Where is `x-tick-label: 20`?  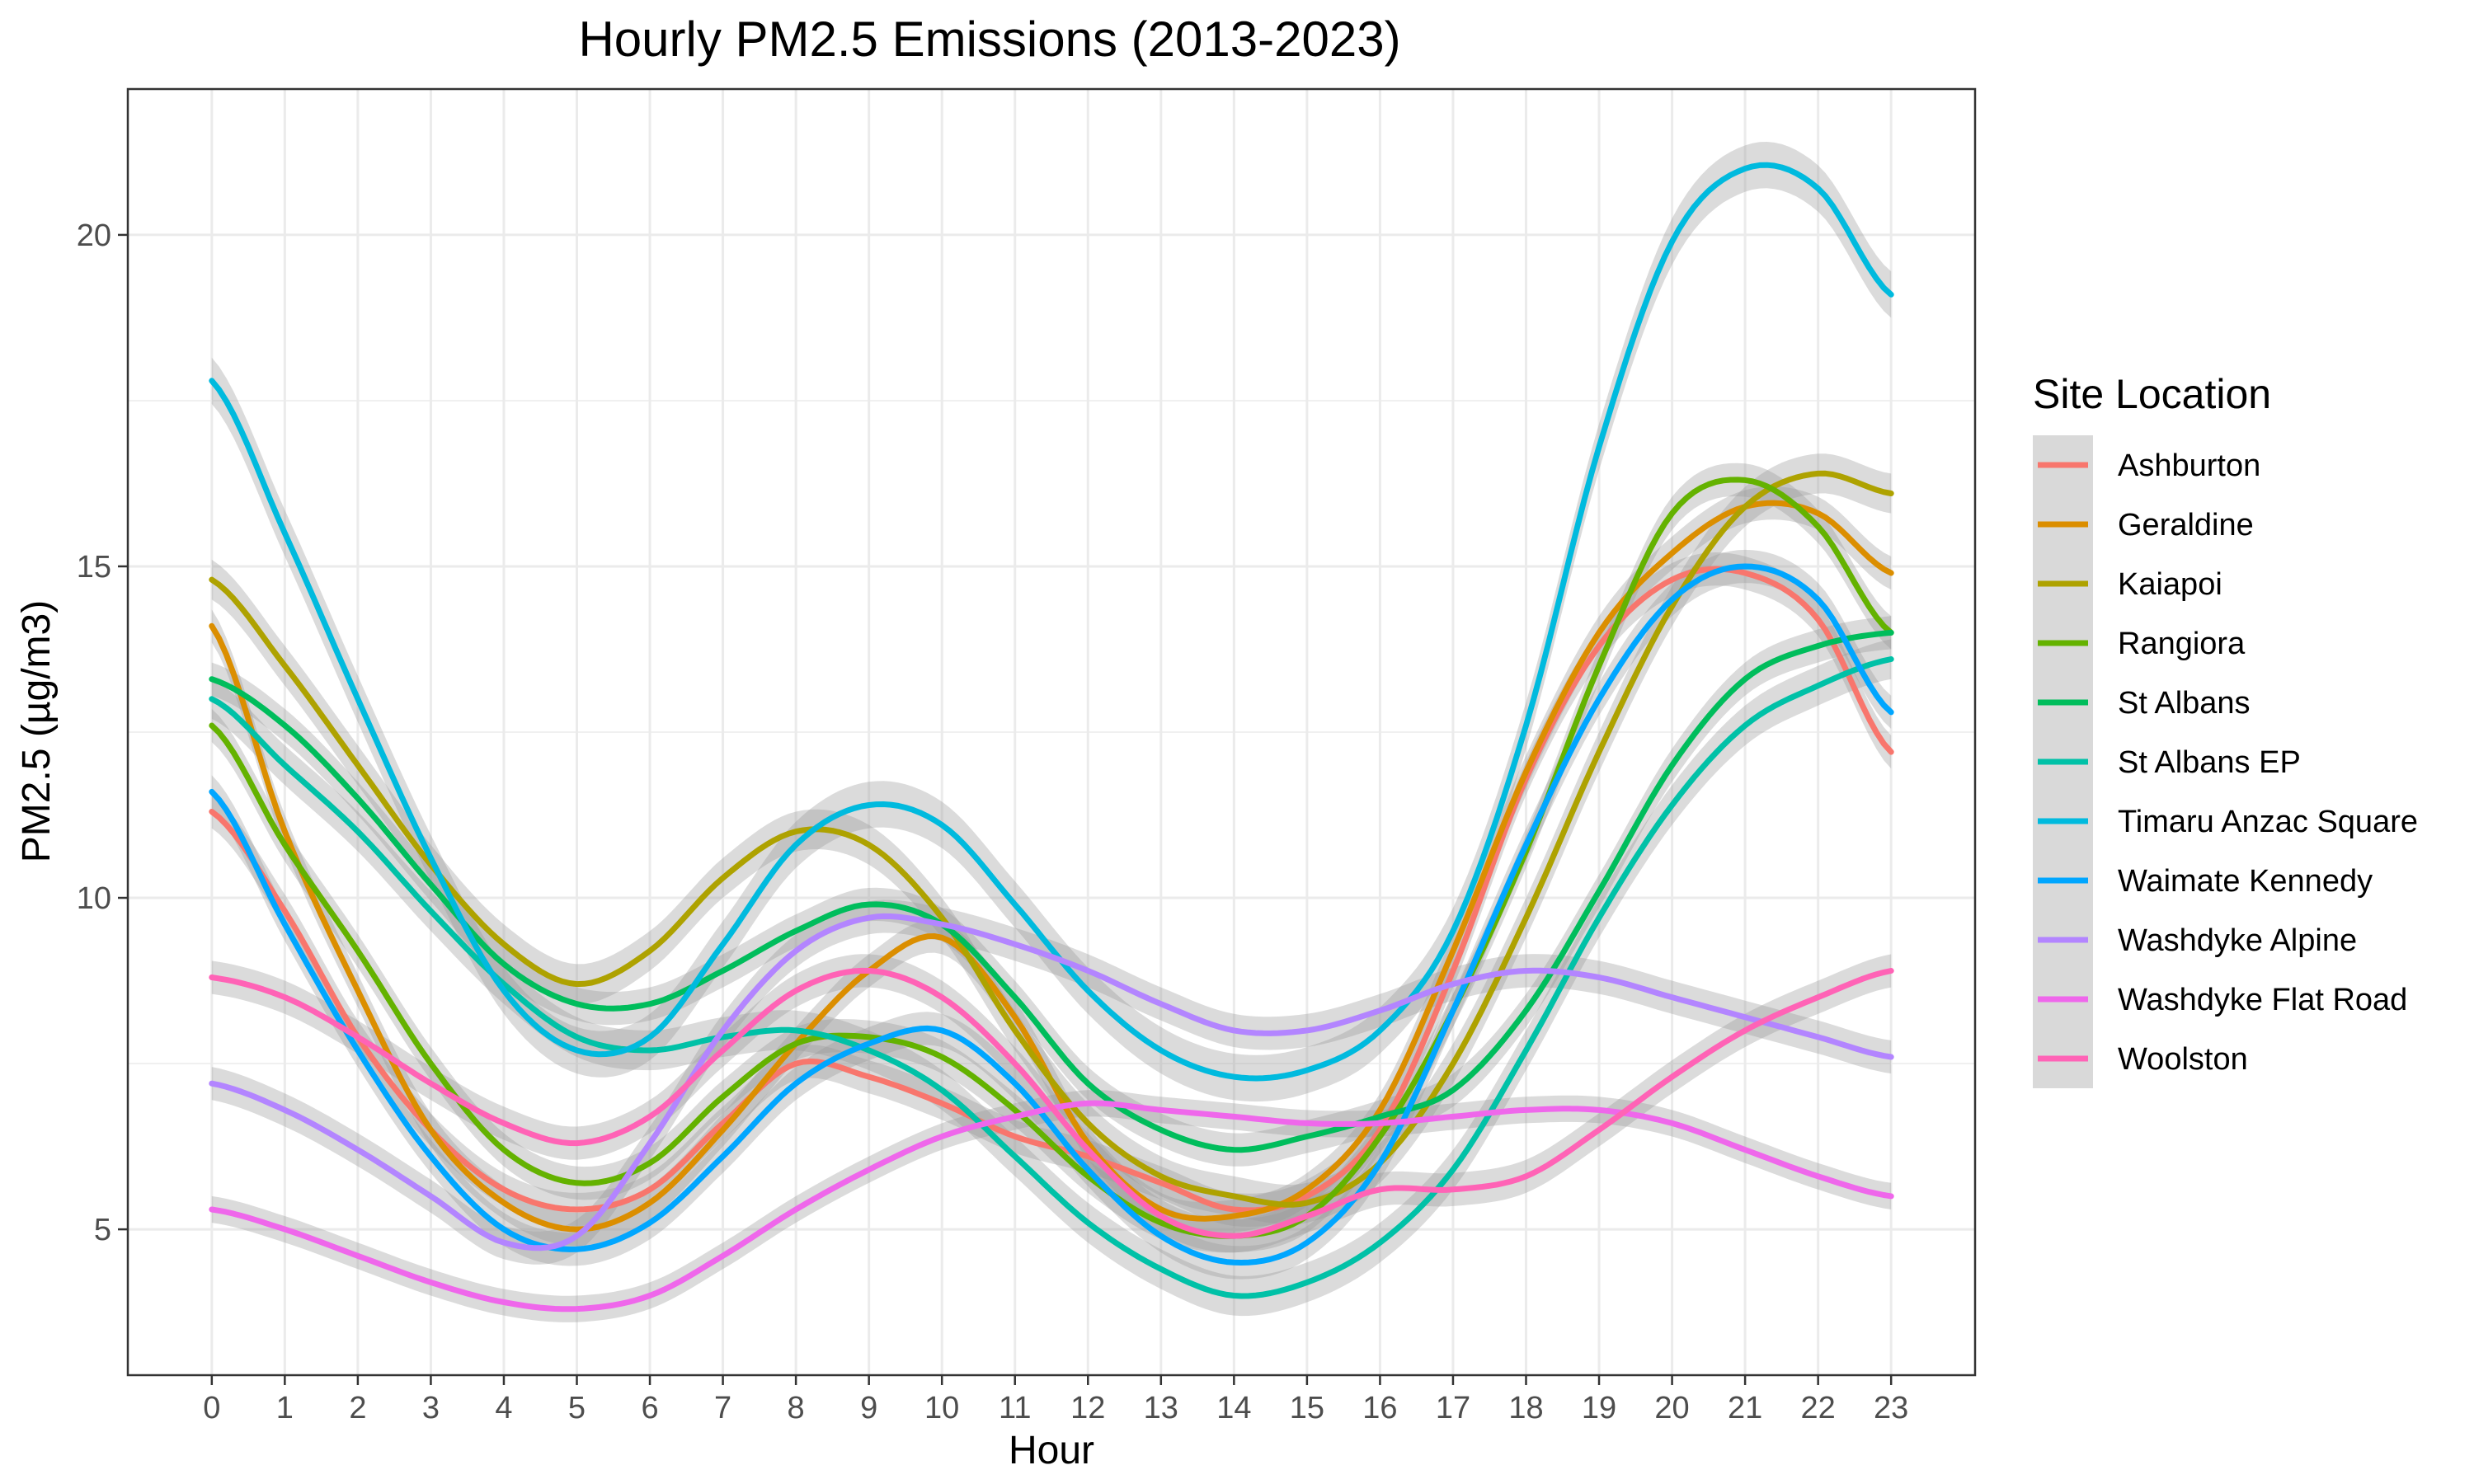
x-tick-label: 20 is located at coordinates (1671, 1408).